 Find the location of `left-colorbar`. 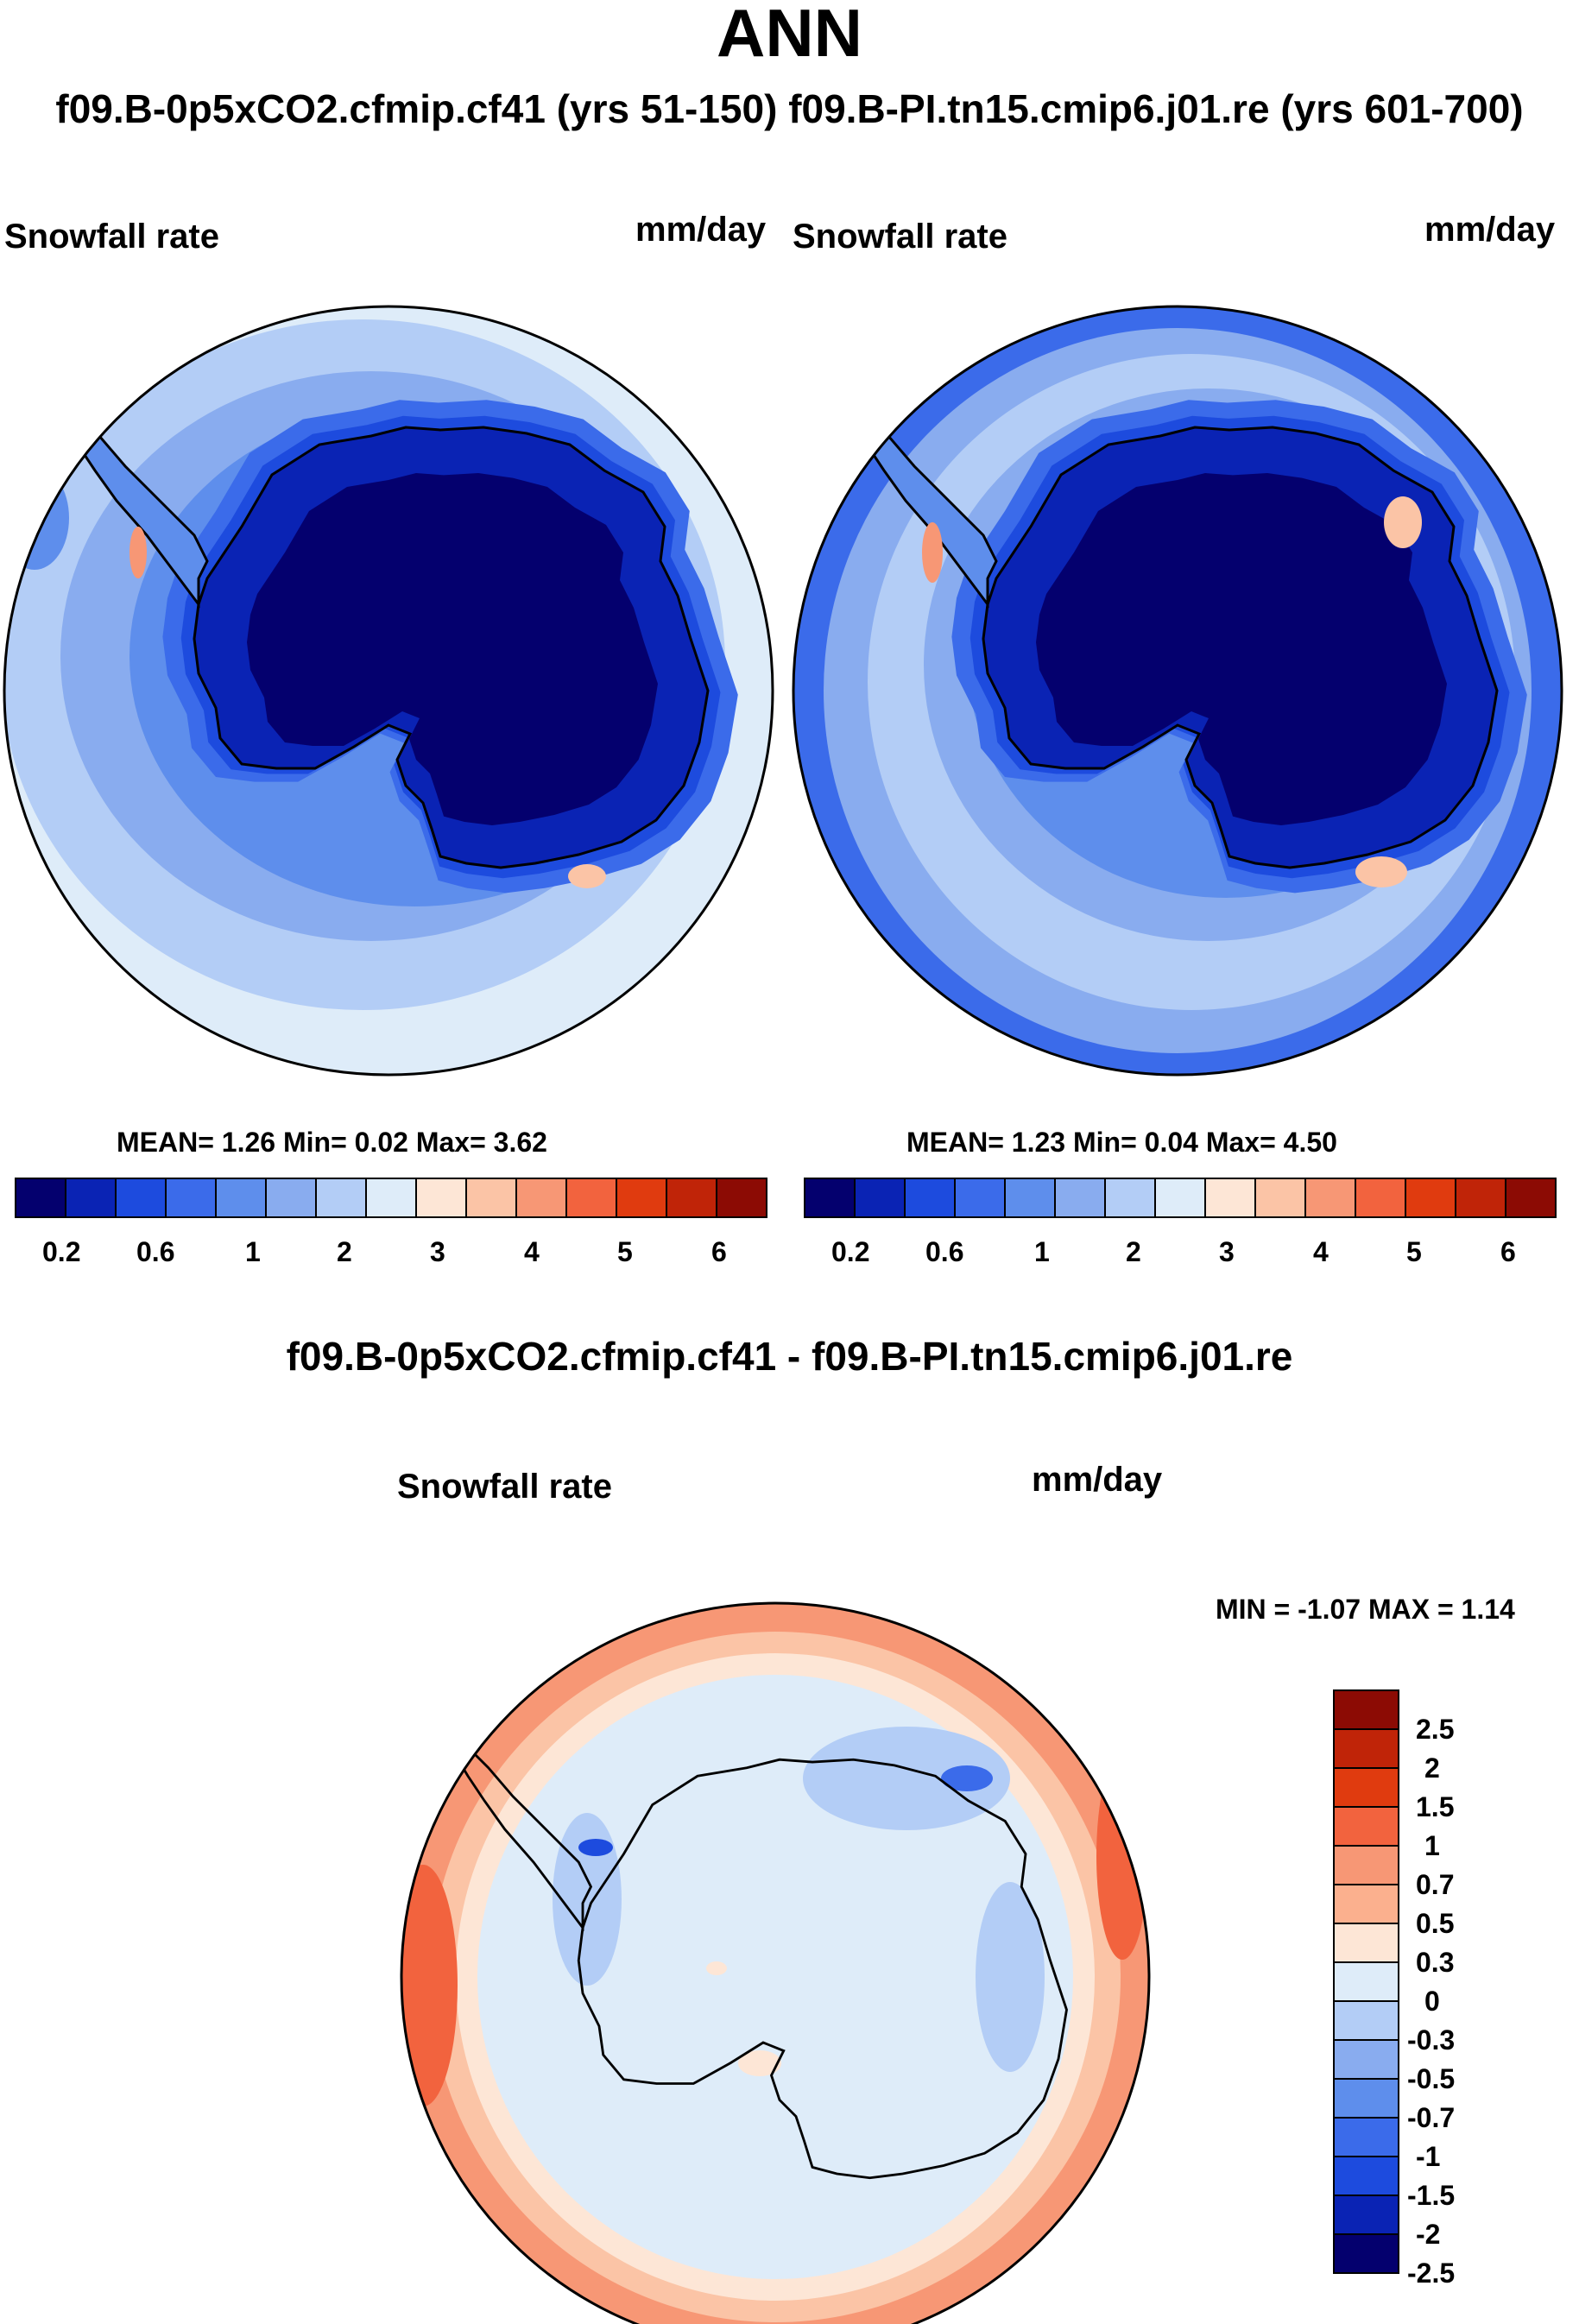

left-colorbar is located at coordinates (391, 1198).